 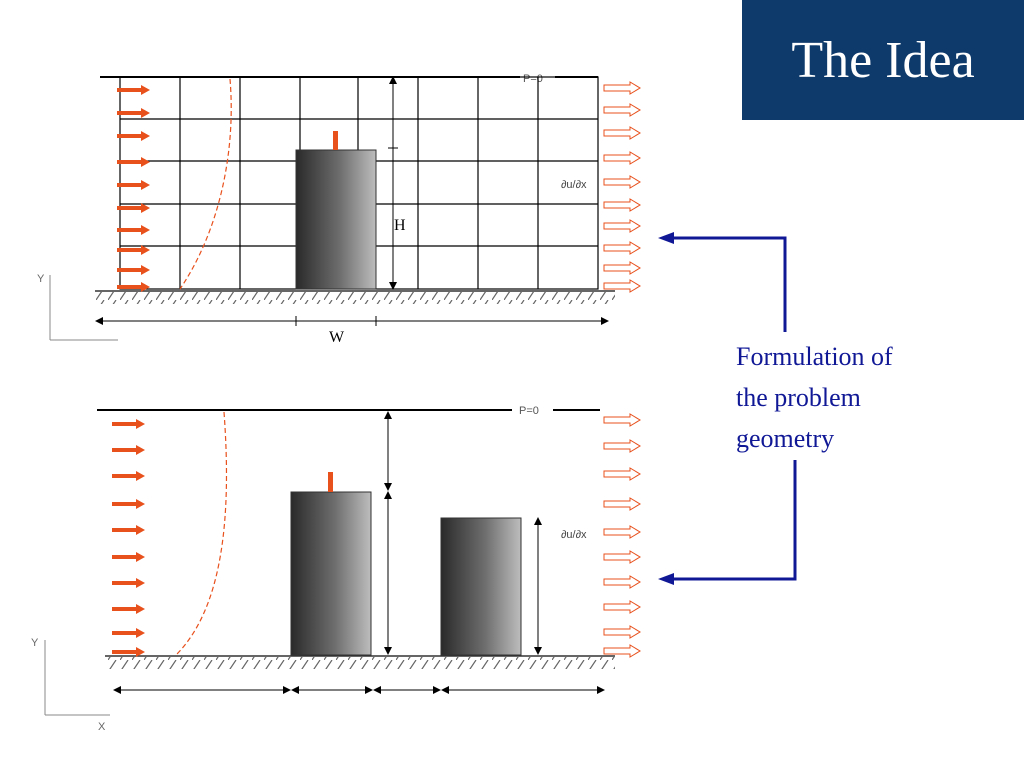 I want to click on caption: Formulation of the problem geometry, so click(x=851, y=397).